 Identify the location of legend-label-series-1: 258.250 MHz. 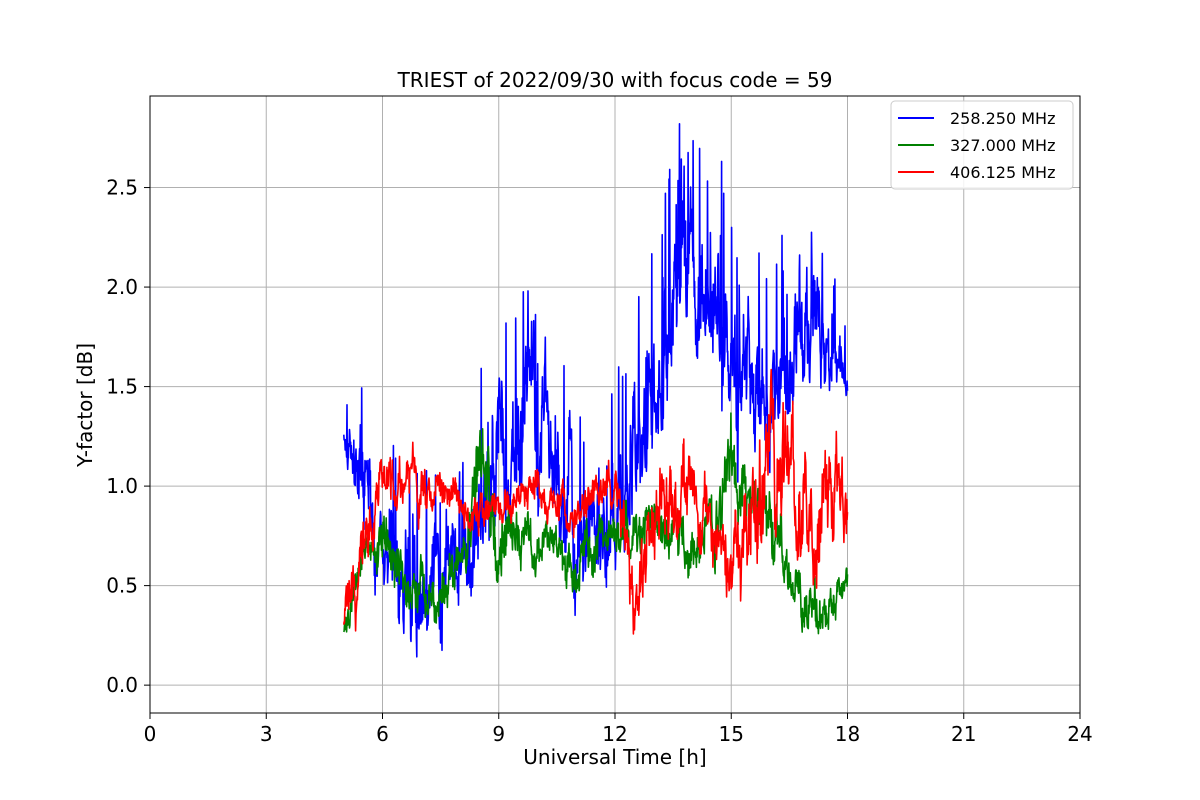
(1002, 118).